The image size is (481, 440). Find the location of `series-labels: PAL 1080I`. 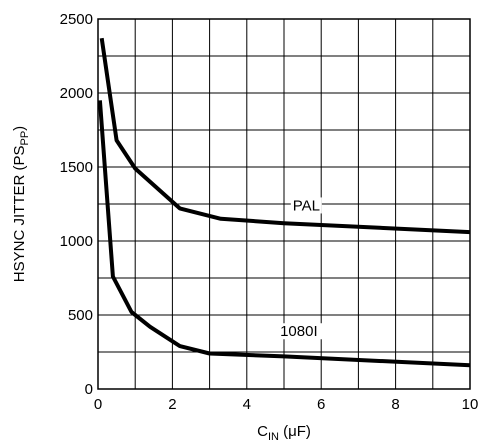

series-labels: PAL 1080I is located at coordinates (299, 268).